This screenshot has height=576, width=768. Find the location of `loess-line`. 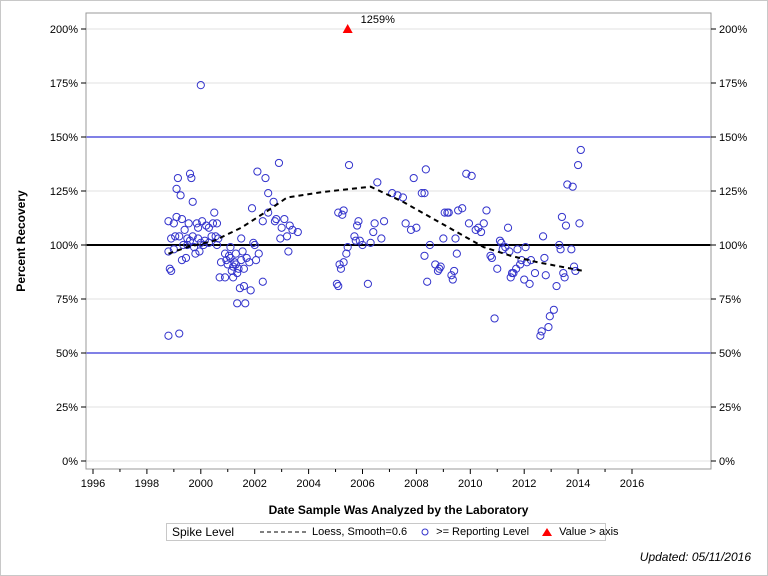

loess-line is located at coordinates (376, 228).